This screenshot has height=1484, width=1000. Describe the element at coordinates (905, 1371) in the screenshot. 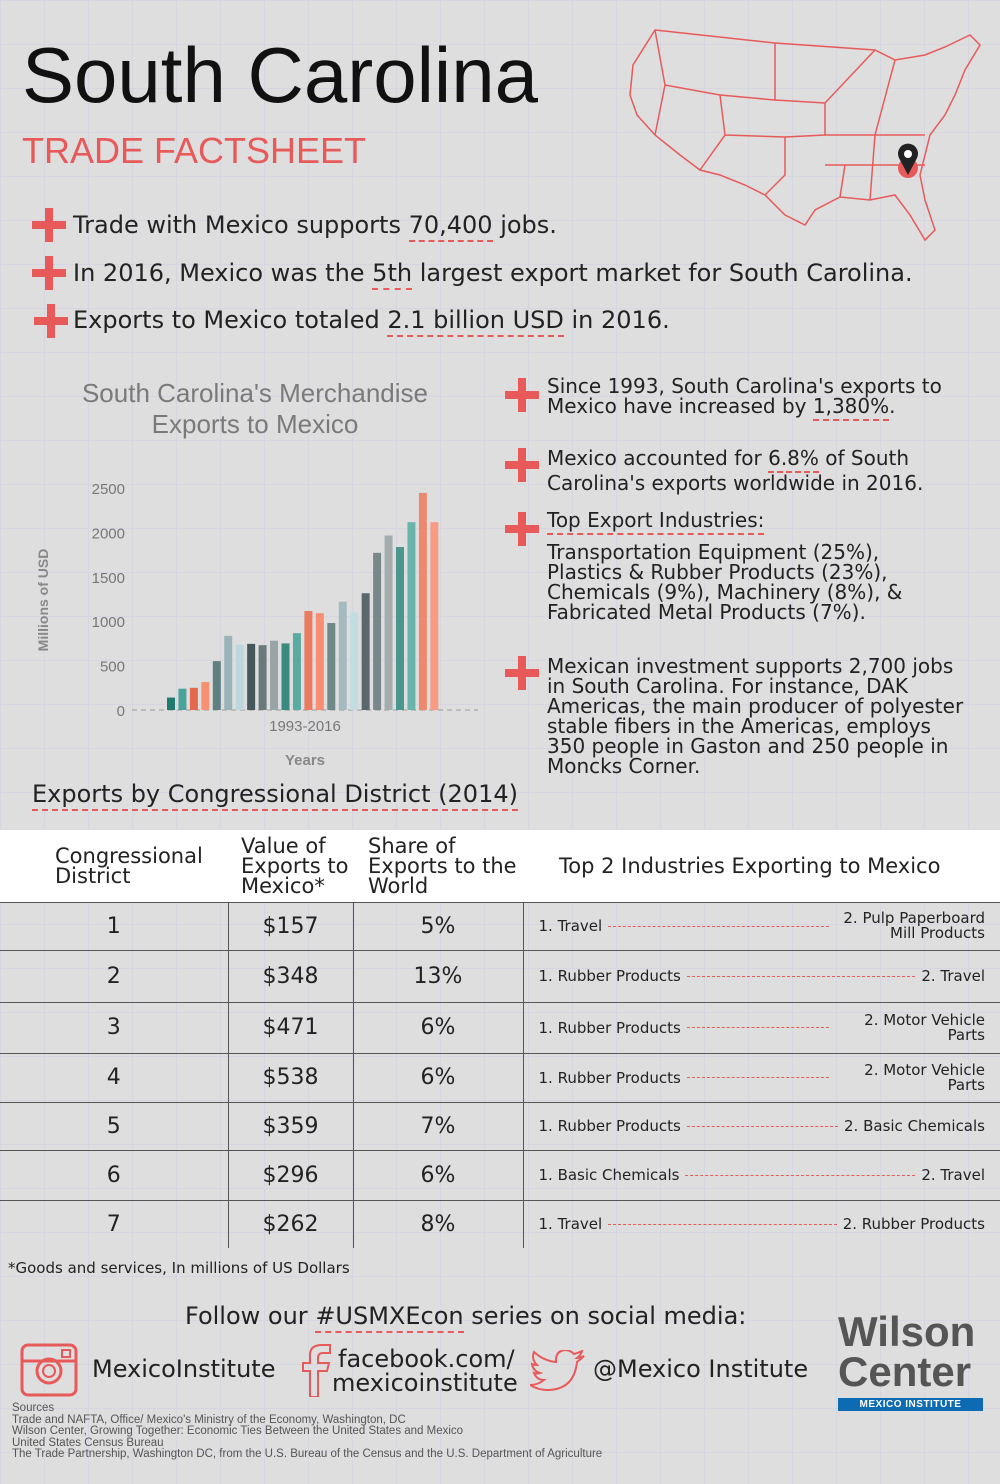

I see `logo-line: Center` at that location.